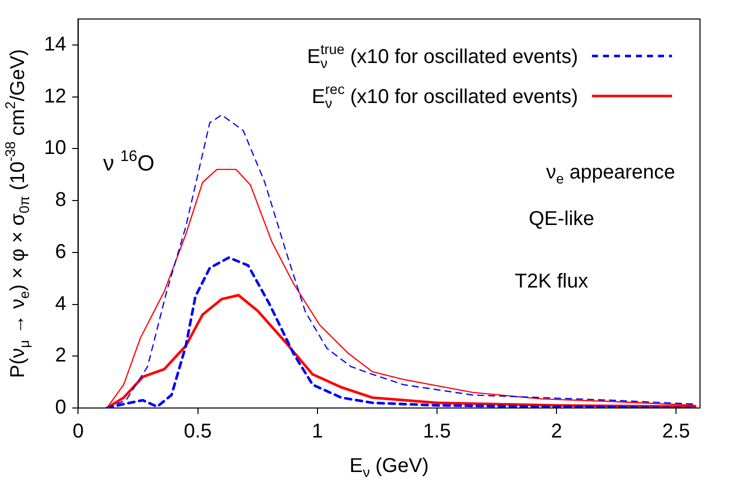 Image resolution: width=730 pixels, height=482 pixels. Describe the element at coordinates (17, 213) in the screenshot. I see `text: P(νμ → νe) × φ × σ0π (10-38 cm2/GeV)` at that location.